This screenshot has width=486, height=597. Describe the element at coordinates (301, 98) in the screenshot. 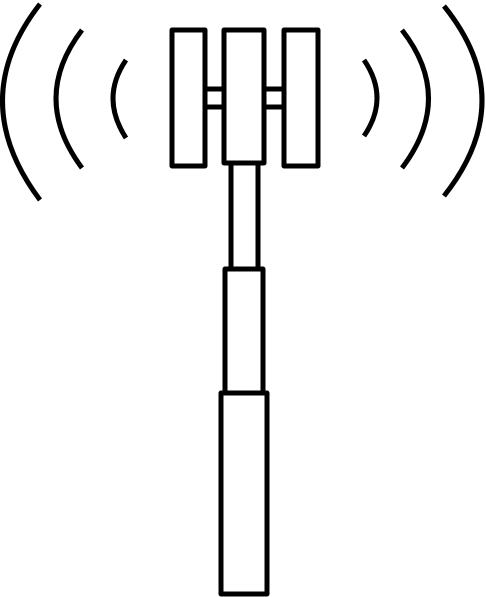

I see `antenna-panel-right` at that location.